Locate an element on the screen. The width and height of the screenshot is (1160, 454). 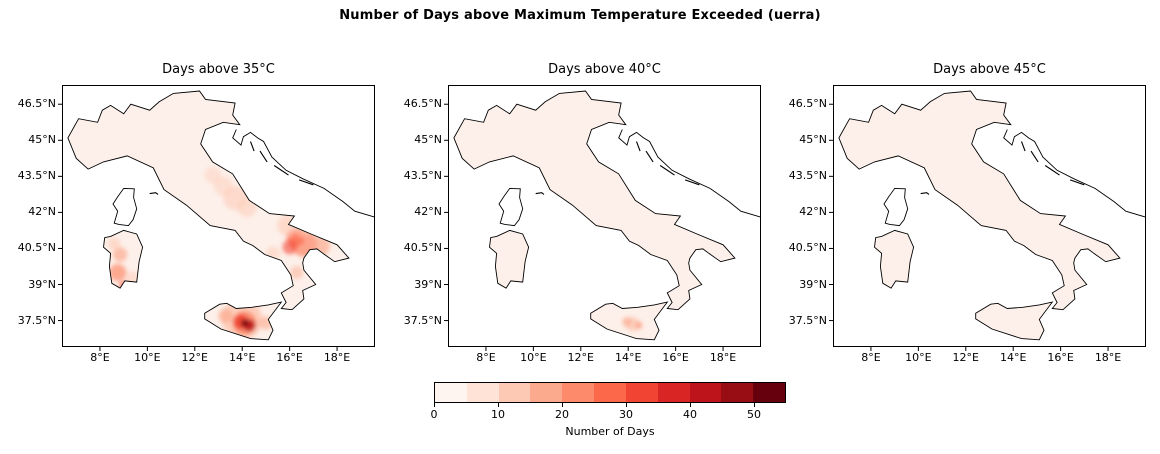
colorbar-tick-label: 50 is located at coordinates (754, 414).